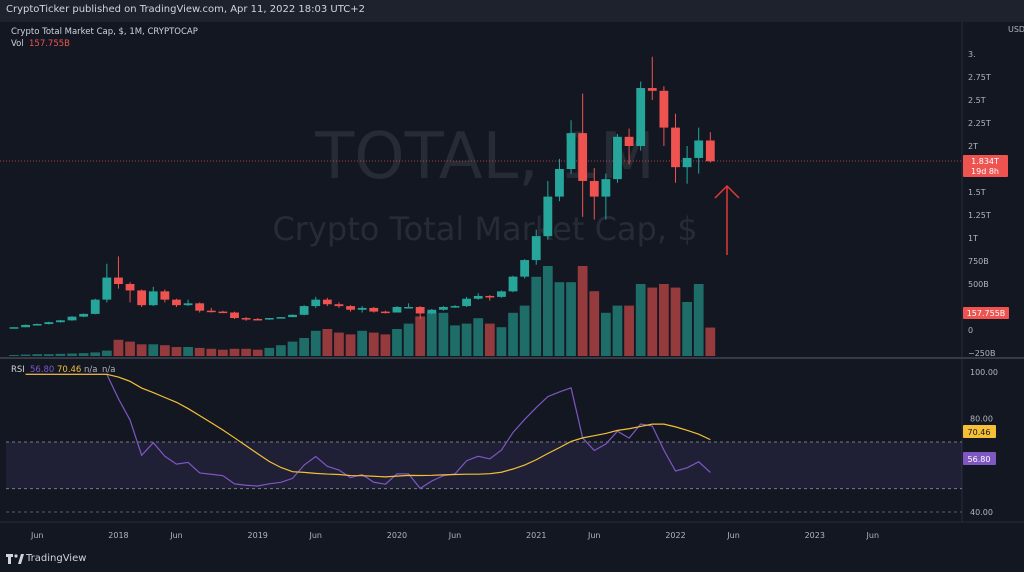  What do you see at coordinates (972, 54) in the screenshot?
I see `price-tick-label: 3.` at bounding box center [972, 54].